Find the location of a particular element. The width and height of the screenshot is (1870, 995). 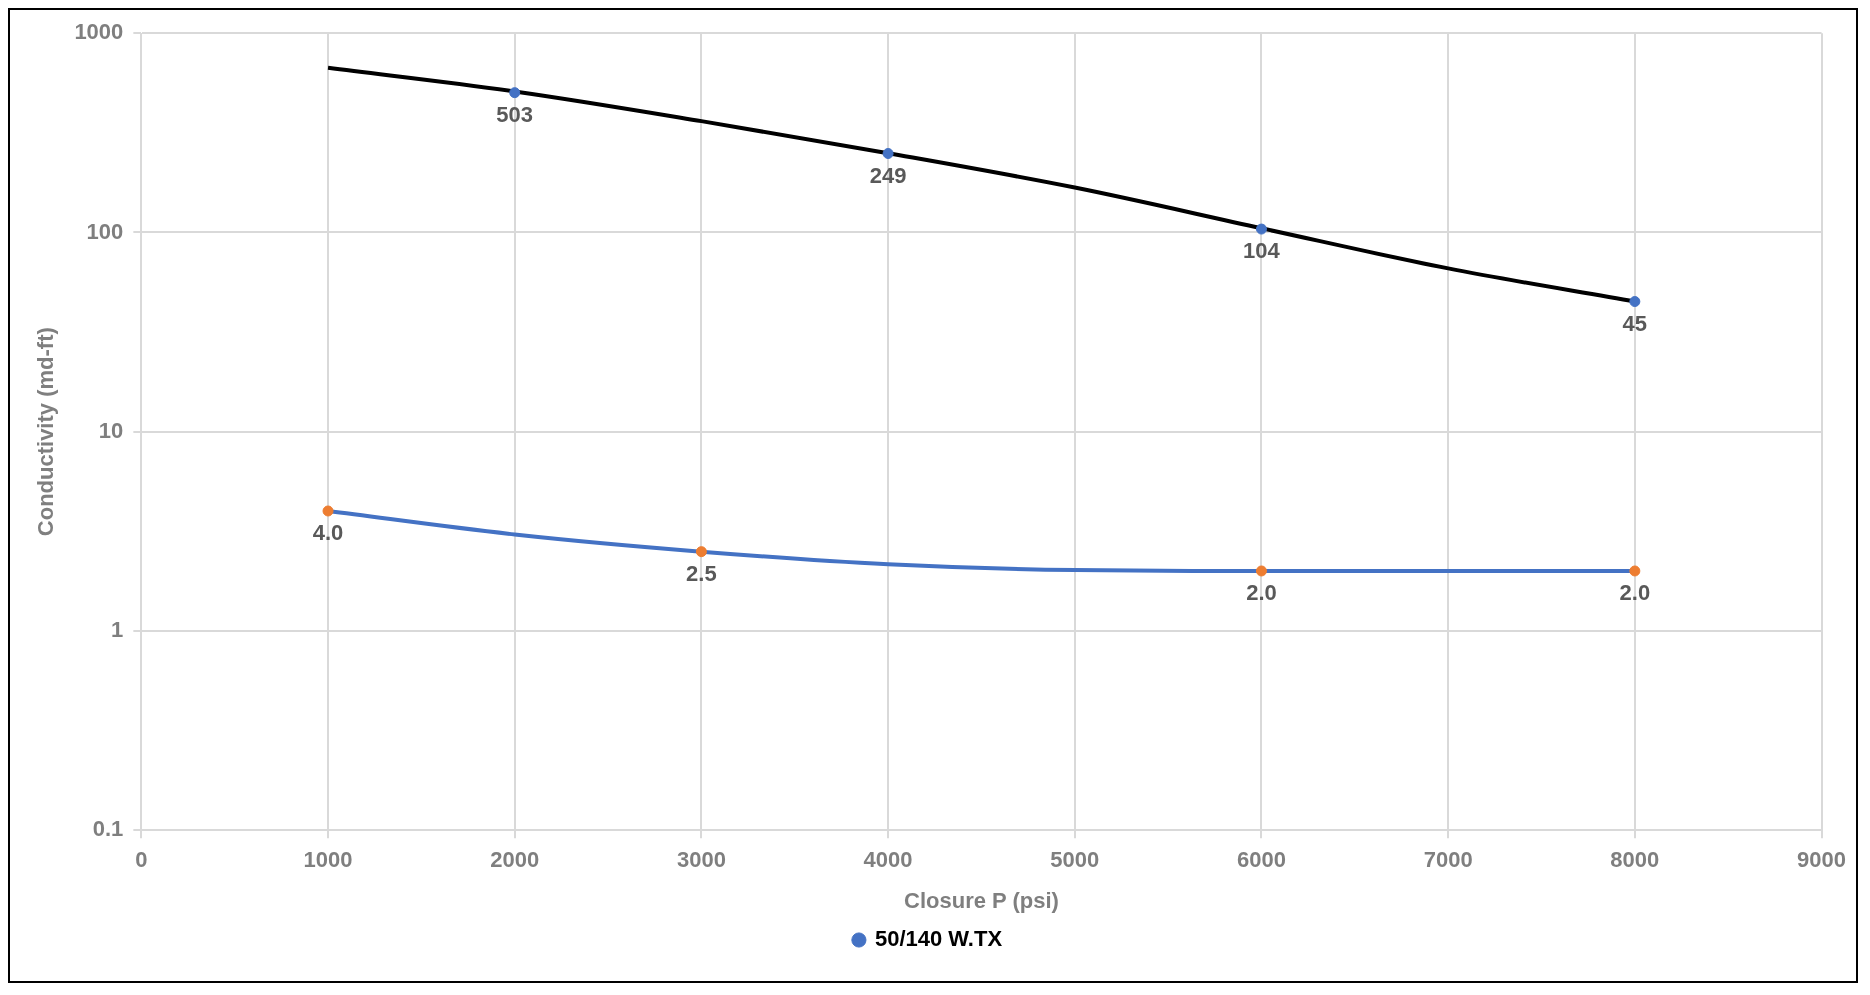

x-tick-label: 7000 is located at coordinates (1448, 860).